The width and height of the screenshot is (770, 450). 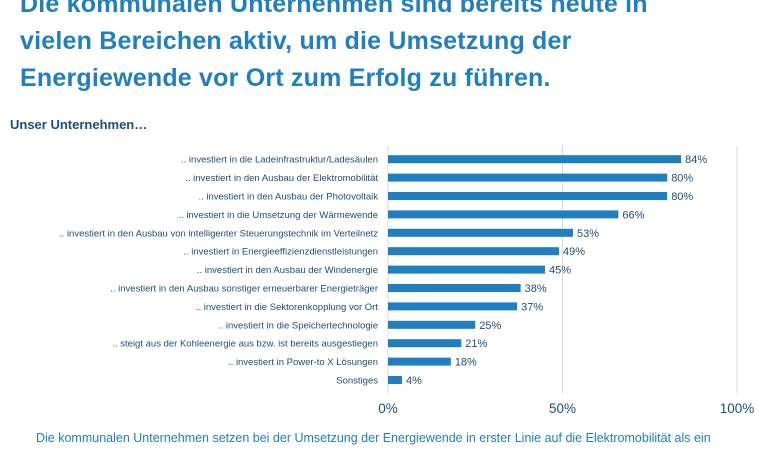 I want to click on data-label: 37%, so click(x=532, y=307).